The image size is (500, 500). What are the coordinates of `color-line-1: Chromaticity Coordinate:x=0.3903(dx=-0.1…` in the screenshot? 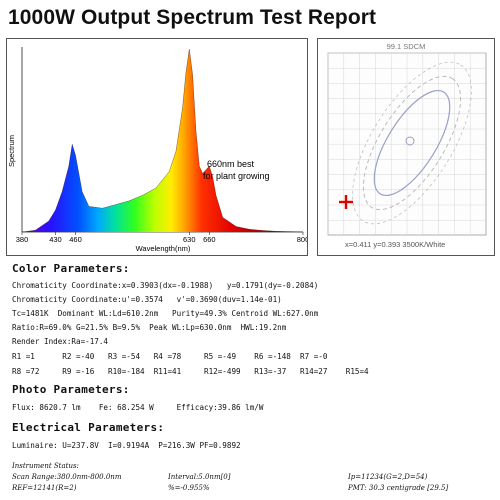 It's located at (165, 285).